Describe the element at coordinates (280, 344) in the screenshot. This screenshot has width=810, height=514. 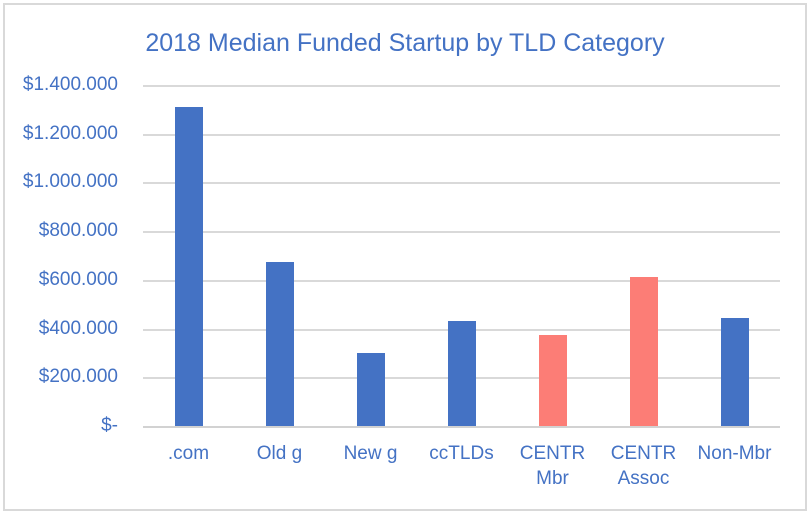
I see `bar-old-g` at that location.